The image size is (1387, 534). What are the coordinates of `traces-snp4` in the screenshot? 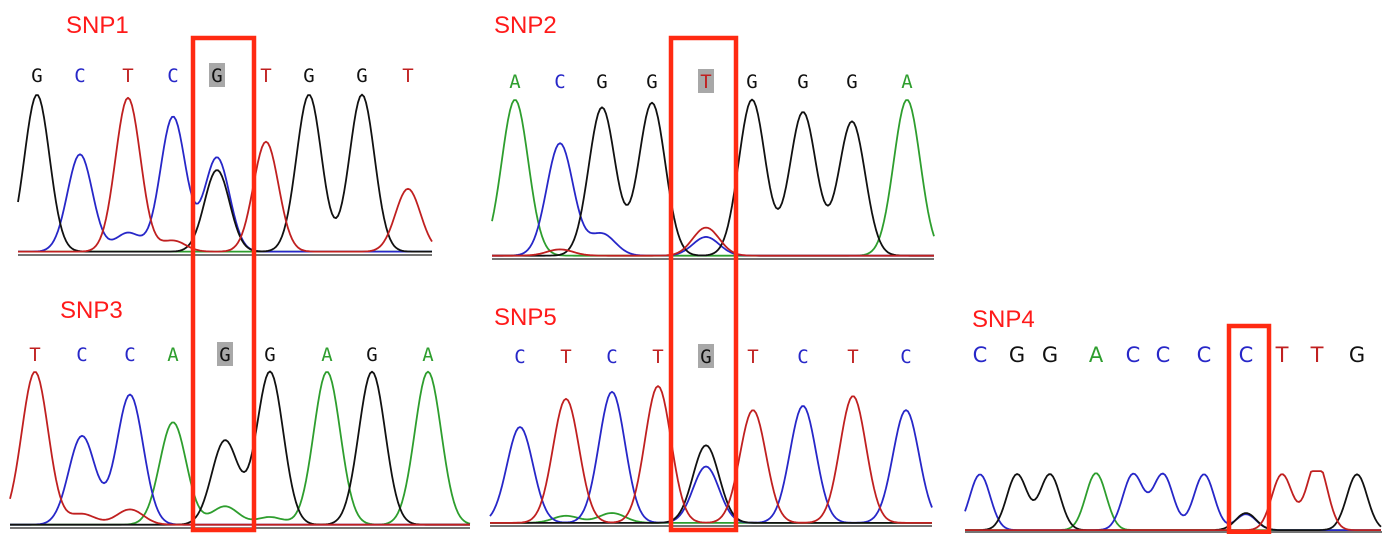 It's located at (1173, 501).